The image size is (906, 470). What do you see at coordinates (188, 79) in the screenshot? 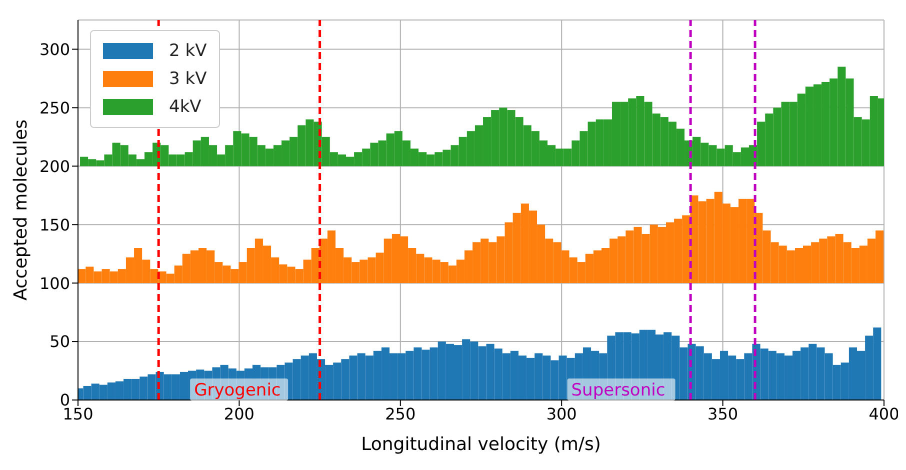
I see `legend-label: 3 kV` at bounding box center [188, 79].